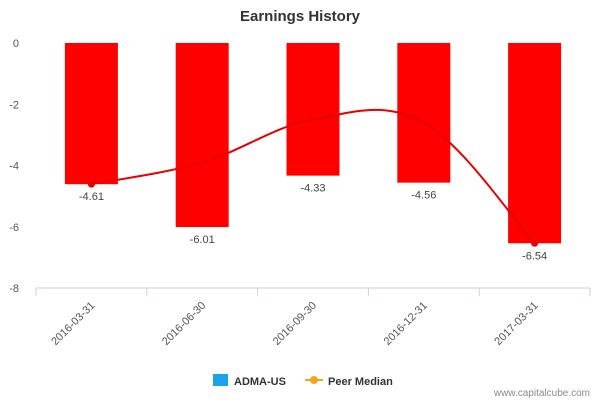 The width and height of the screenshot is (600, 400). I want to click on y-tick-label: -4, so click(14, 167).